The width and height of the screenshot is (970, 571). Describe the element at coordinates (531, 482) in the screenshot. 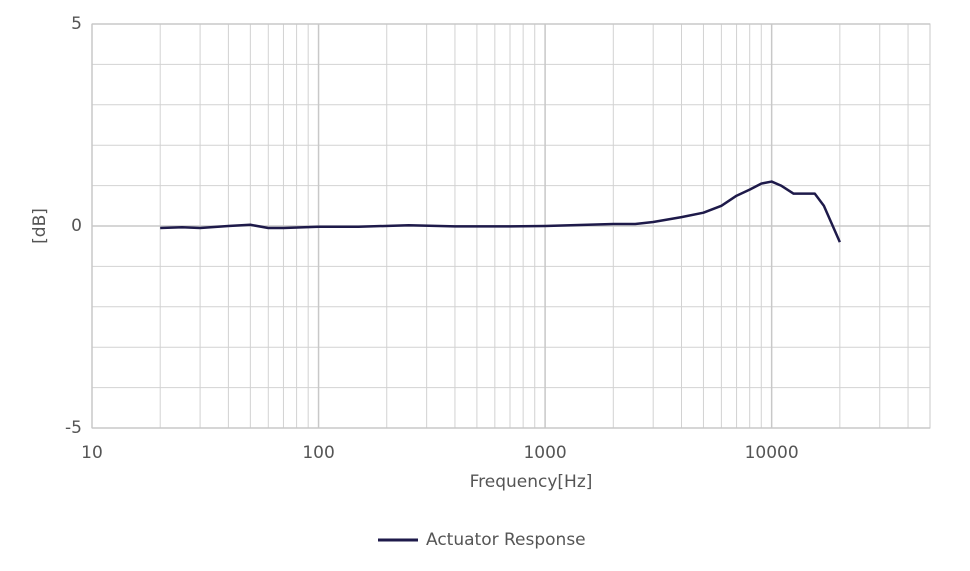

I see `x-axis-label: Frequency[Hz]` at that location.